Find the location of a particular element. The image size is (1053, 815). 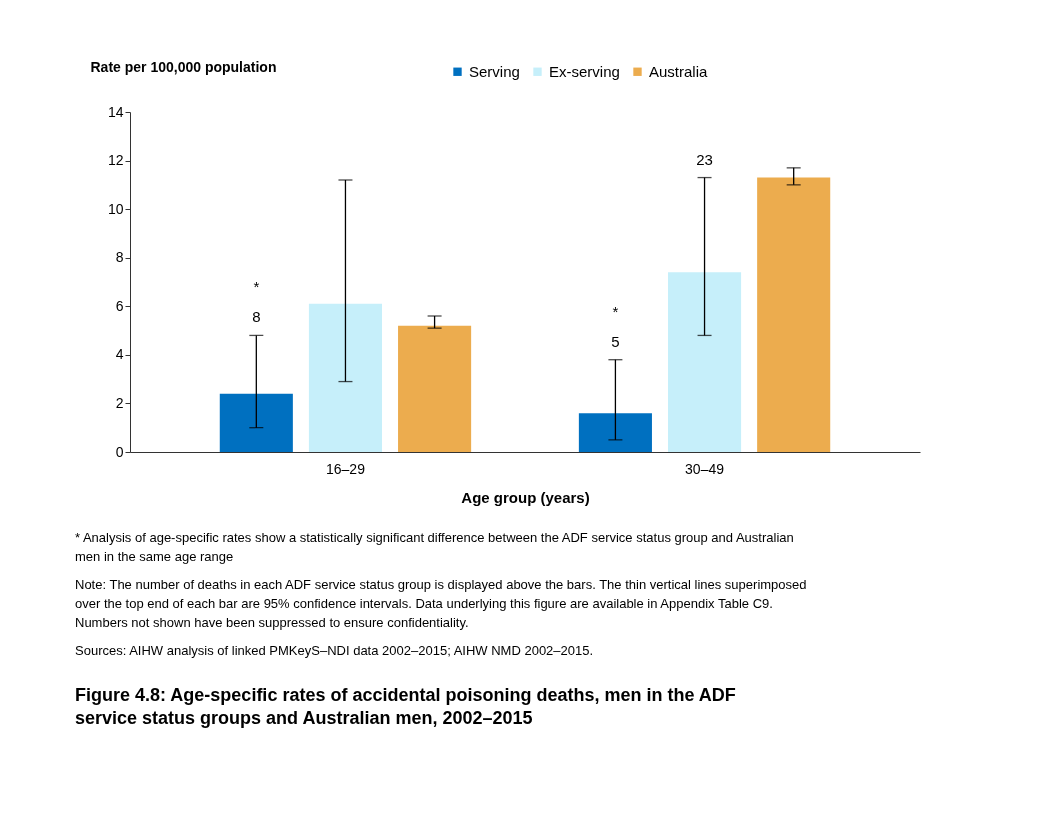

legend-label: Ex-serving is located at coordinates (584, 71).